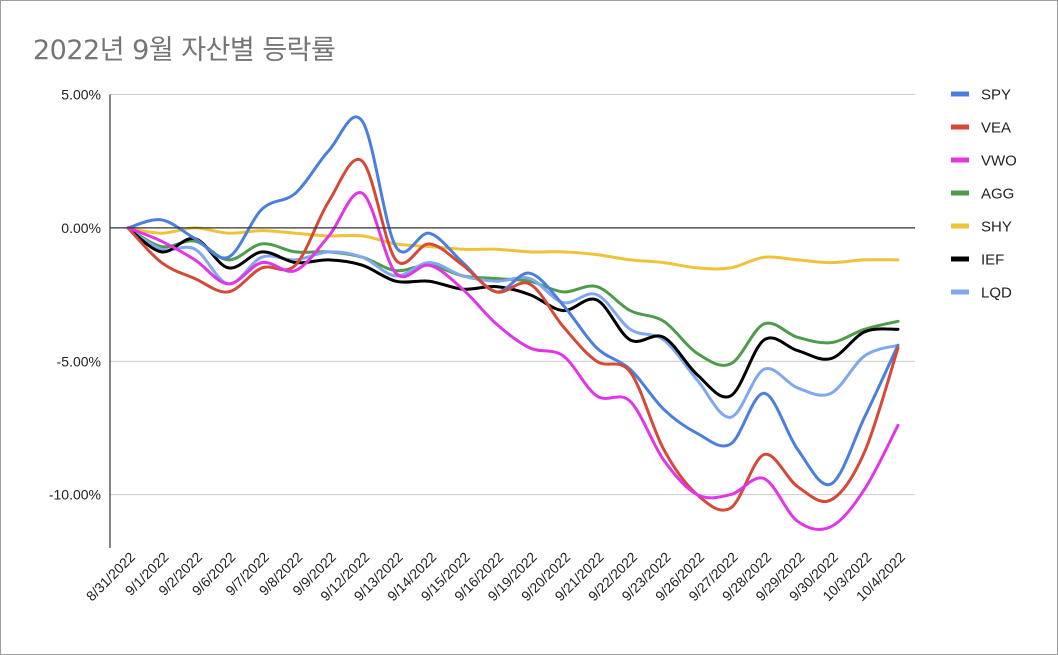  What do you see at coordinates (997, 194) in the screenshot?
I see `legend-label-agg: AGG` at bounding box center [997, 194].